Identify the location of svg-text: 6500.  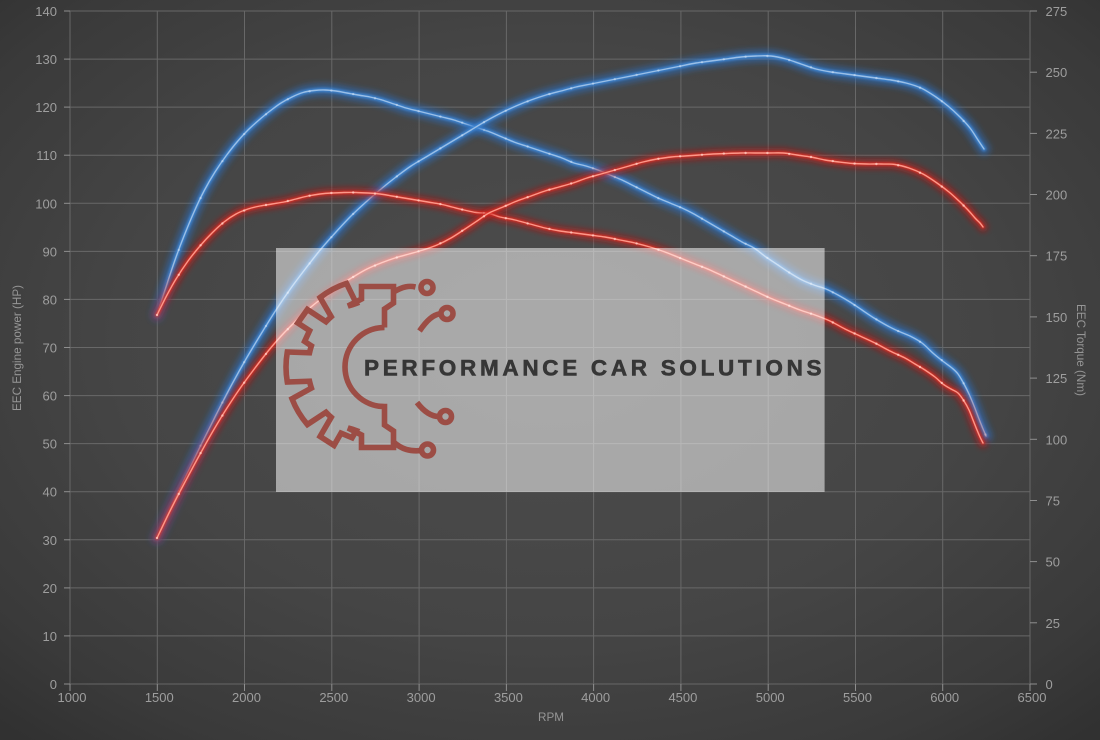
(1032, 697).